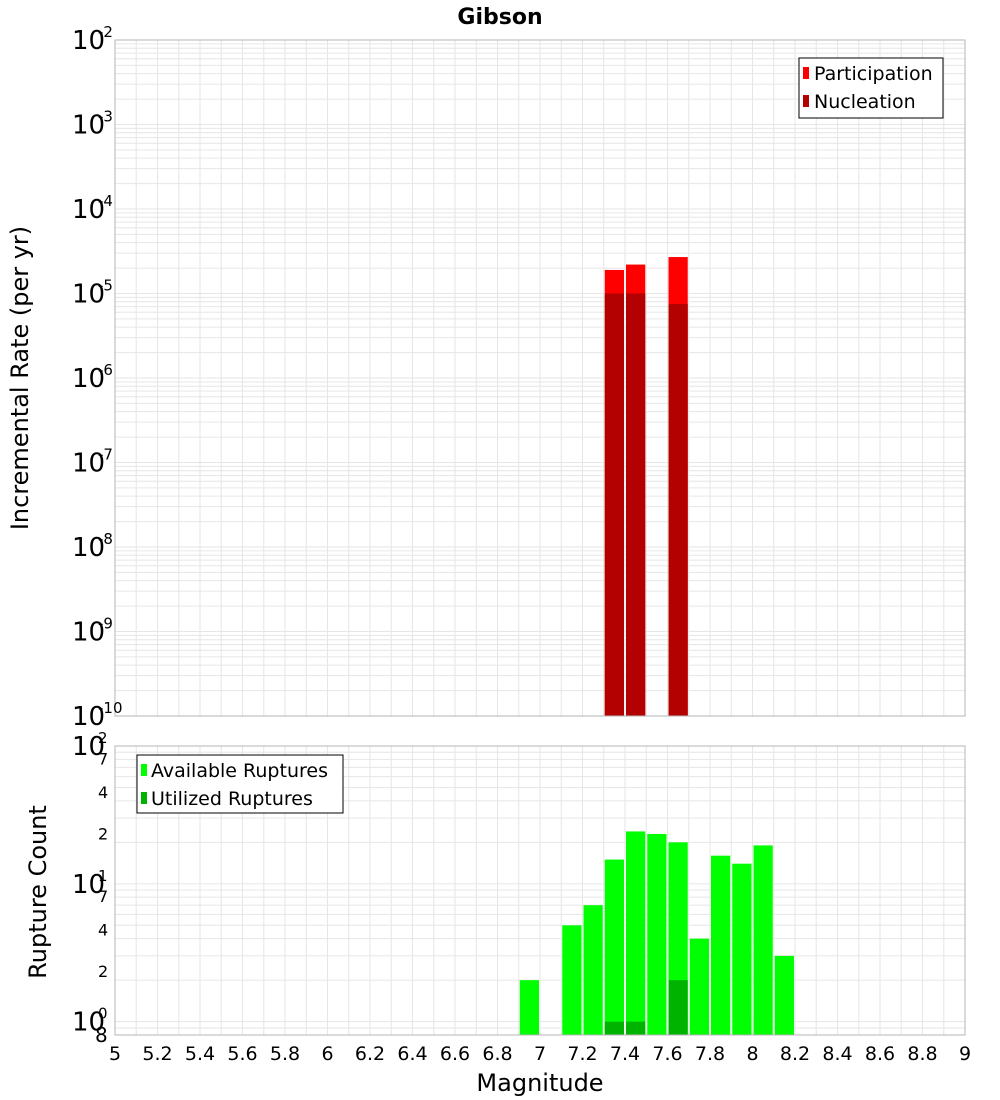 This screenshot has width=1000, height=1100. I want to click on legend-label-utilized: Utilized Ruptures, so click(232, 799).